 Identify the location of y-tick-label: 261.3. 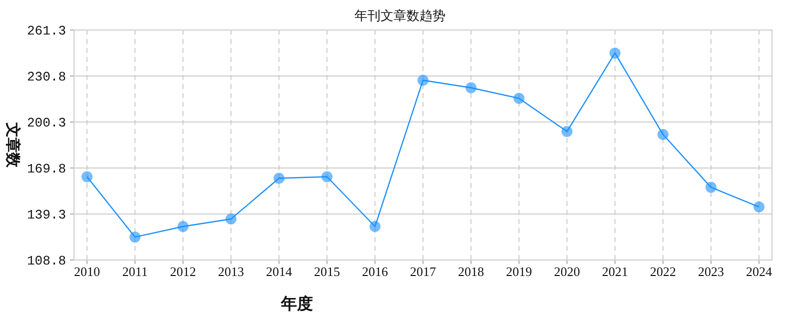
(46, 31).